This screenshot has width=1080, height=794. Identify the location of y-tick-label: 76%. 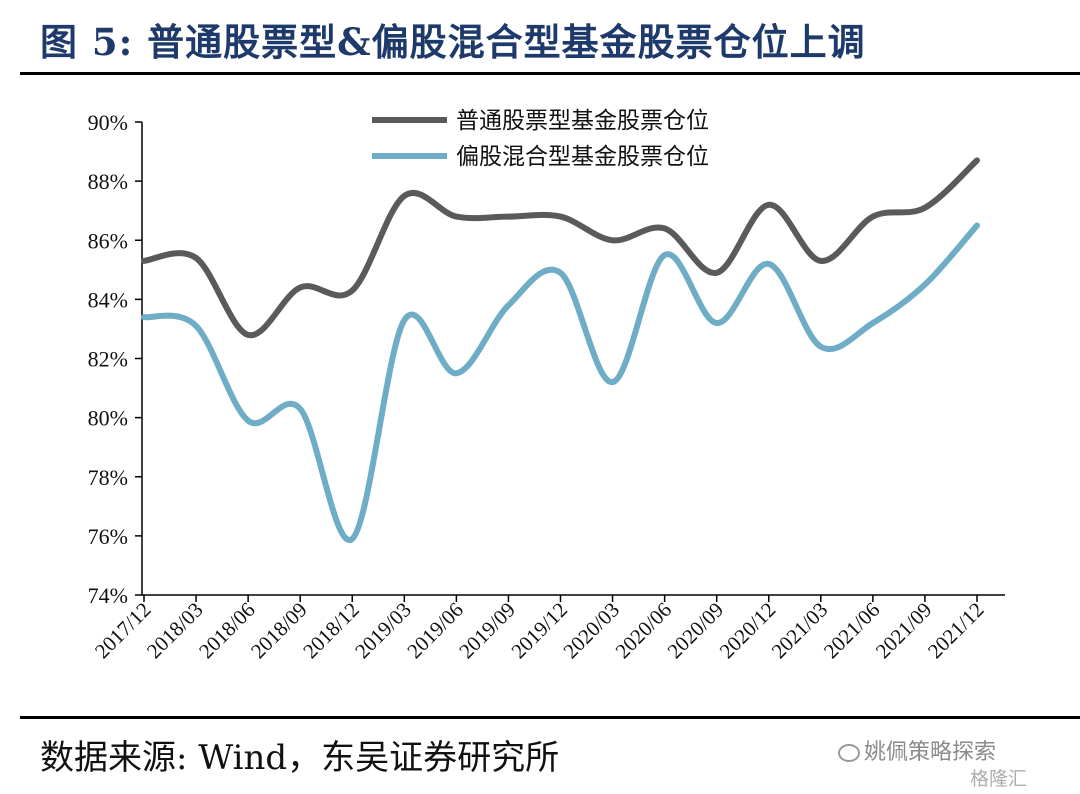
(108, 536).